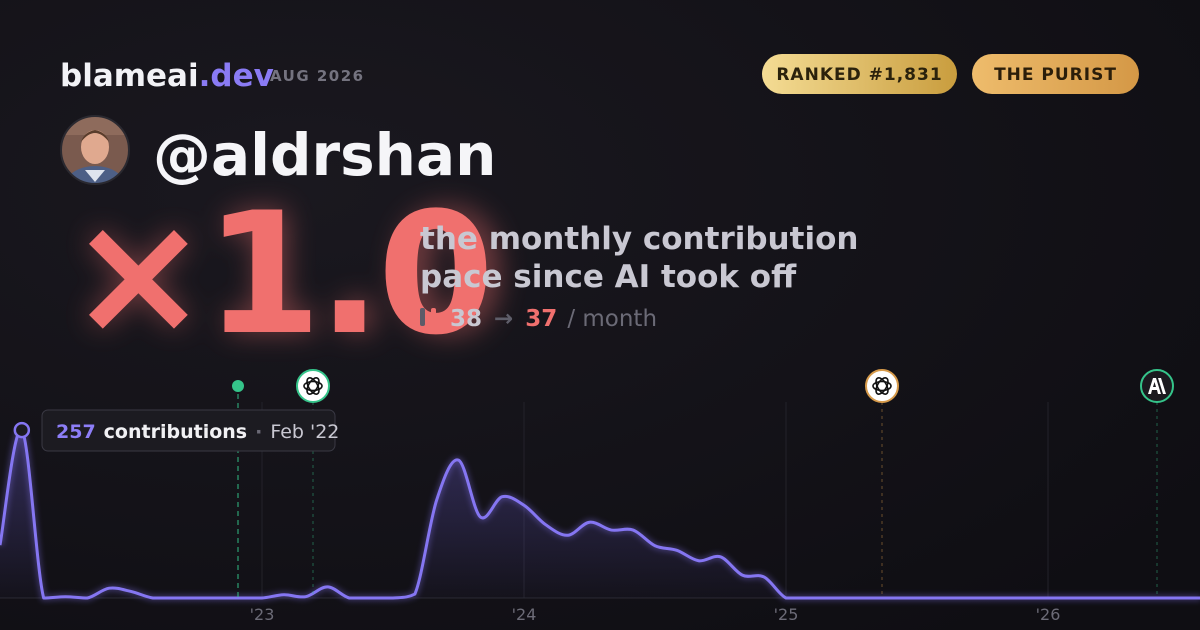 The image size is (1200, 630). What do you see at coordinates (304, 432) in the screenshot?
I see `tooltip-date: Feb '22` at bounding box center [304, 432].